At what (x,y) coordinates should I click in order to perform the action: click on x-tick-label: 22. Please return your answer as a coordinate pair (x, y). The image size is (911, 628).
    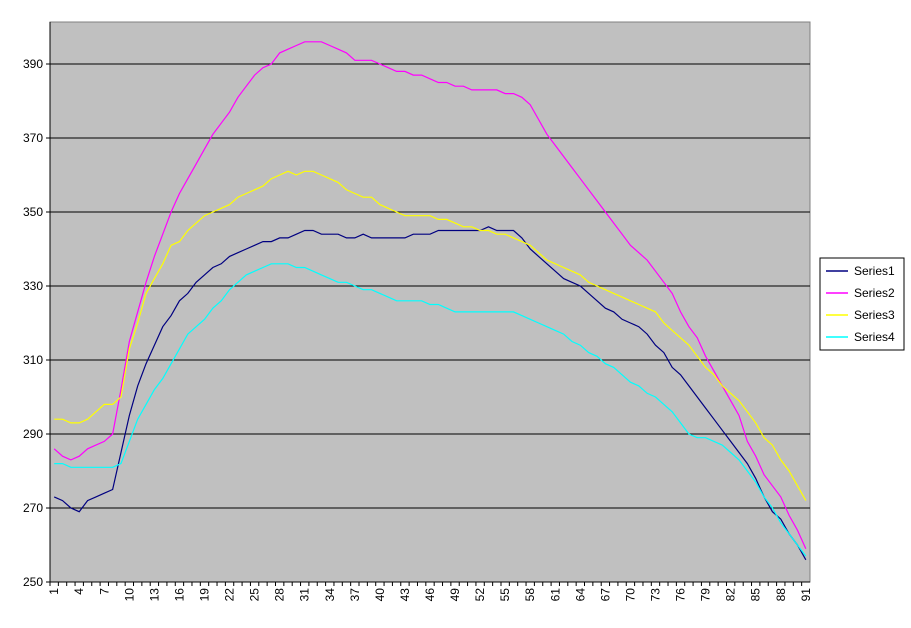
    Looking at the image, I should click on (230, 595).